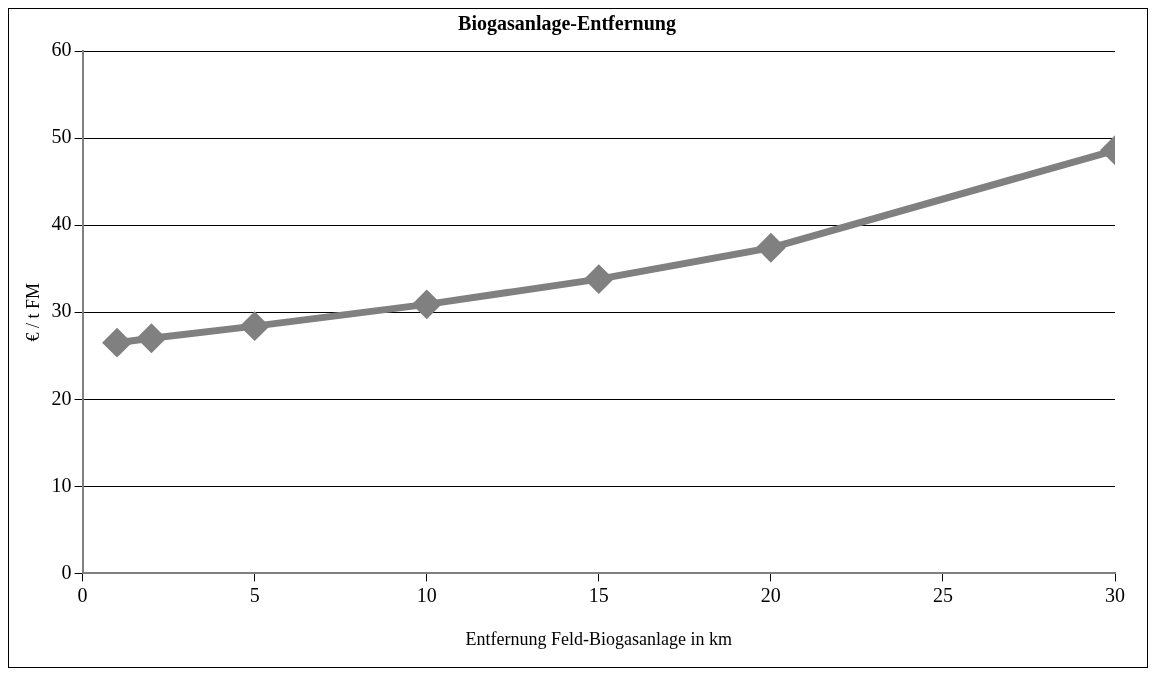 Image resolution: width=1166 pixels, height=677 pixels. Describe the element at coordinates (61, 397) in the screenshot. I see `y-tick-label: 20` at that location.